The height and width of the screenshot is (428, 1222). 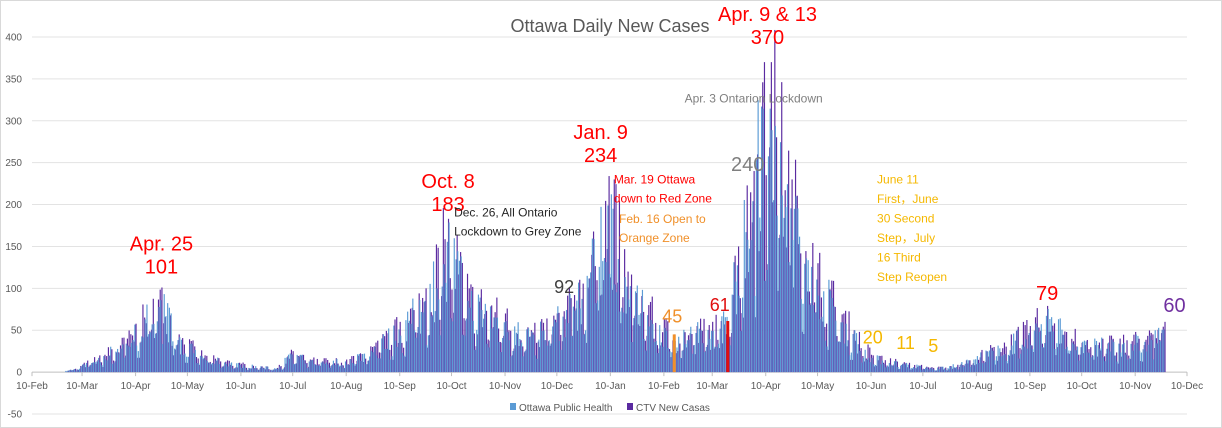 I want to click on y-tick-label: 250, so click(x=13, y=163).